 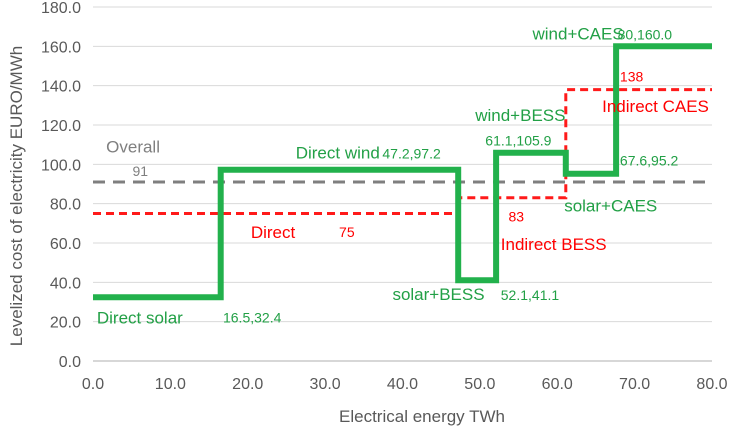 I want to click on y-tick-label: 140.0, so click(x=61, y=87).